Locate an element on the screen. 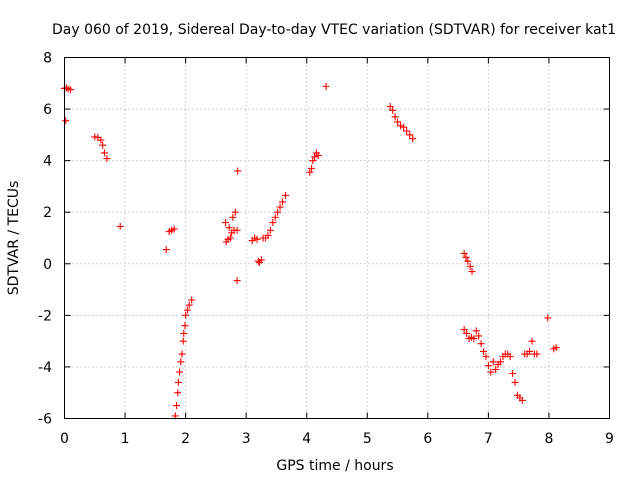  x-tick-label: 4 is located at coordinates (306, 439).